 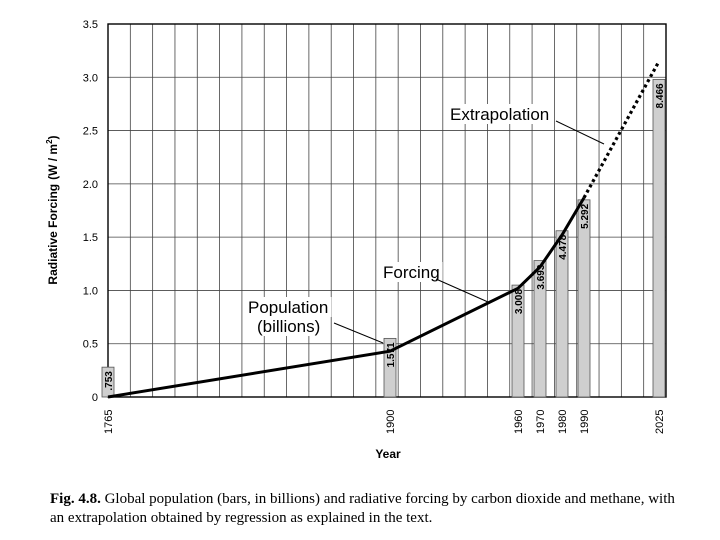 What do you see at coordinates (563, 422) in the screenshot?
I see `x-tick-label: 1980` at bounding box center [563, 422].